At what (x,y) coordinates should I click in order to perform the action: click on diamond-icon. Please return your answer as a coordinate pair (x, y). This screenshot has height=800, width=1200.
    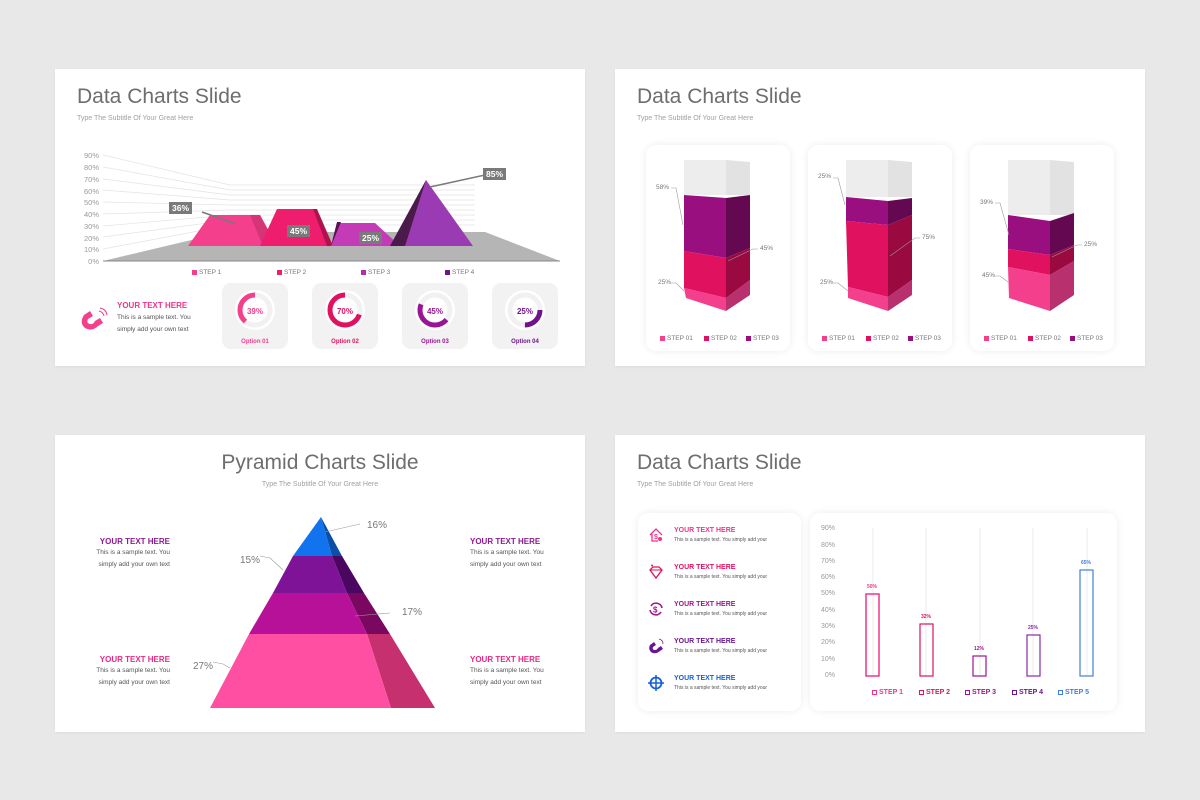
    Looking at the image, I should click on (656, 572).